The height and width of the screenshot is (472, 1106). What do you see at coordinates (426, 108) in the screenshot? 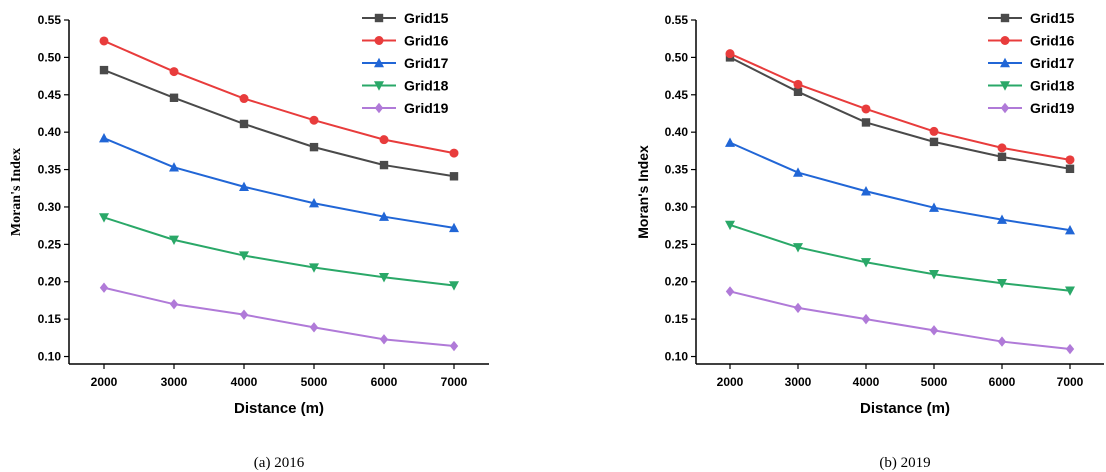
I see `legend-label: Grid19` at bounding box center [426, 108].